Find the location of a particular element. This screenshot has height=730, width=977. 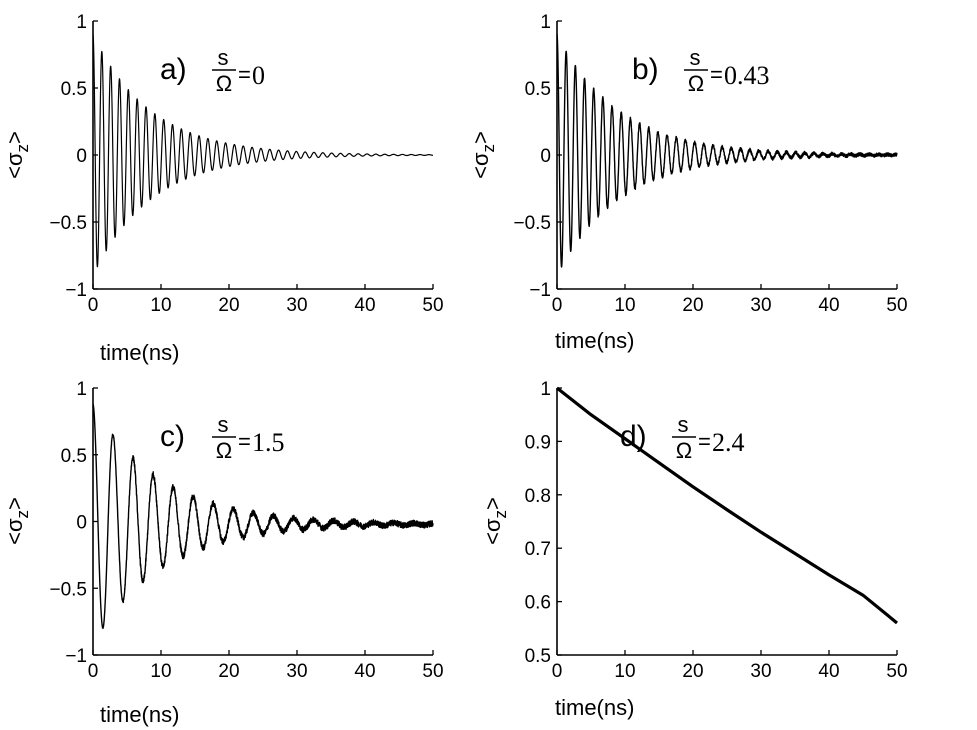

panel-letter: c) is located at coordinates (172, 436).